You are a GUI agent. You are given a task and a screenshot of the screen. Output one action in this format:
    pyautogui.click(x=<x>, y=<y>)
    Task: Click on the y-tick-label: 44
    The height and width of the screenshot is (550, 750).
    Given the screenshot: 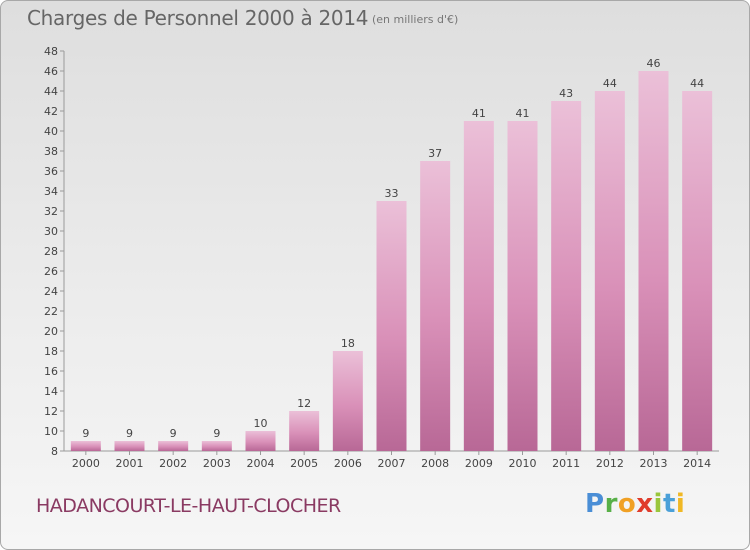 What is the action you would take?
    pyautogui.click(x=51, y=91)
    